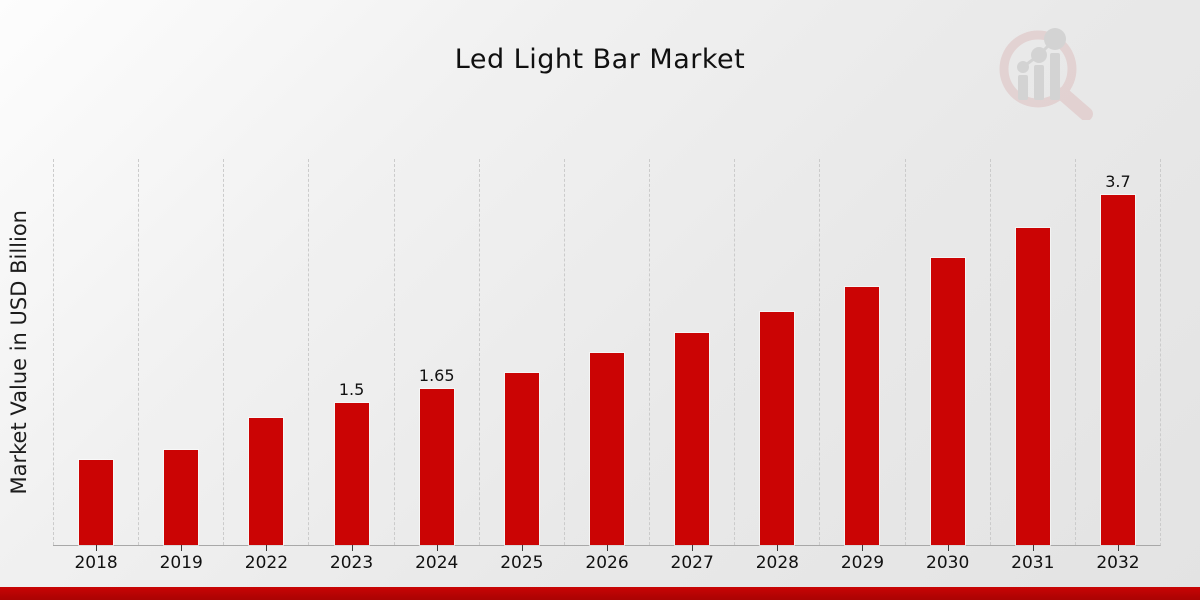  I want to click on bar-group-2031: 2031, so click(1032, 366).